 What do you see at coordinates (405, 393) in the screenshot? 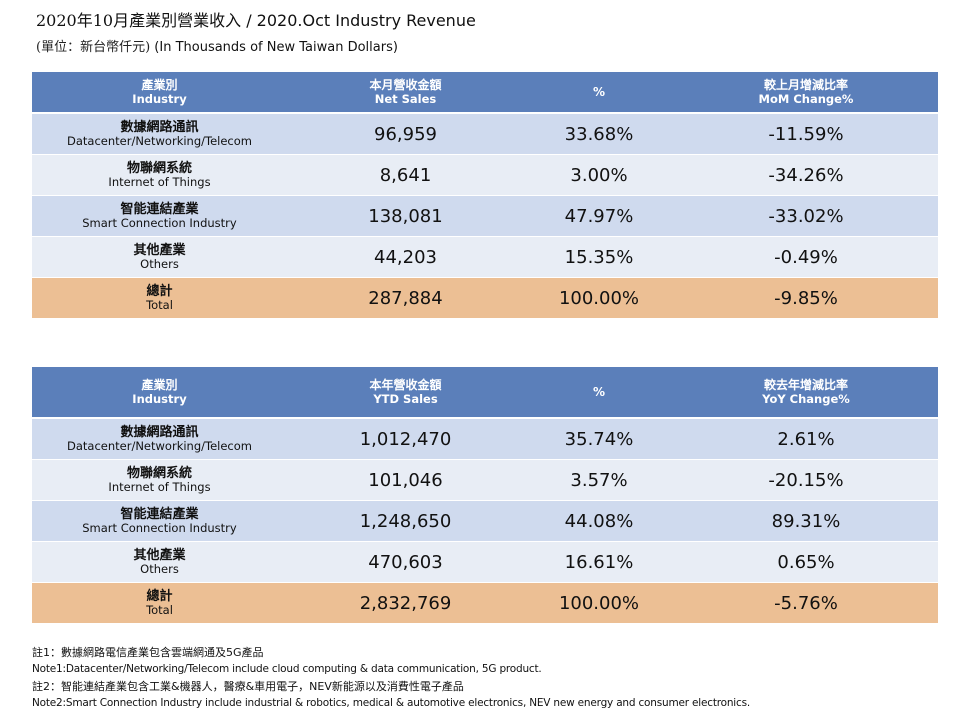
I see `header-ytd-sales: 本年營收金額 YTD Sales` at bounding box center [405, 393].